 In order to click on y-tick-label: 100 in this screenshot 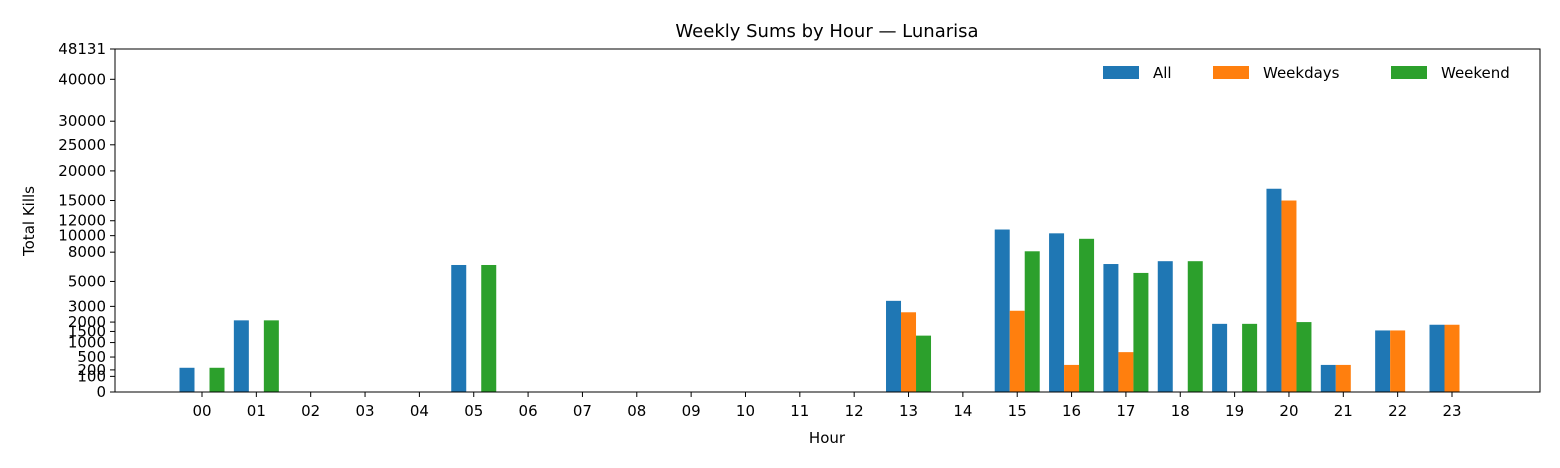, I will do `click(91, 376)`.